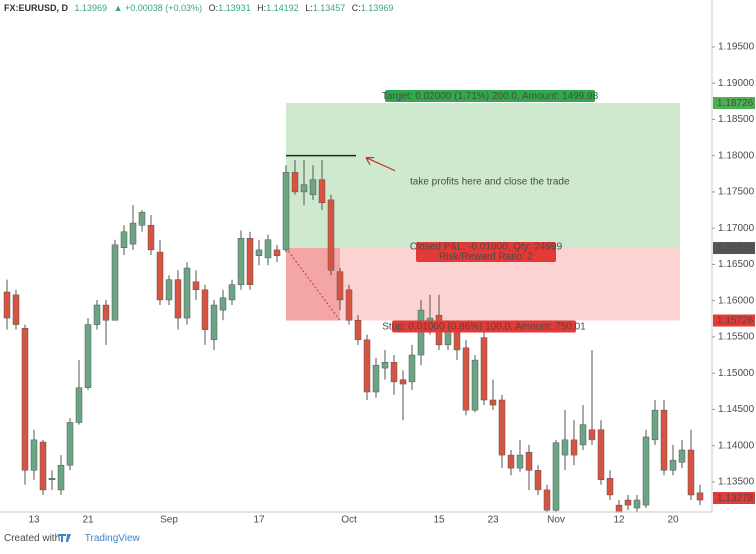  What do you see at coordinates (556, 520) in the screenshot?
I see `x-tick-label: Nov` at bounding box center [556, 520].